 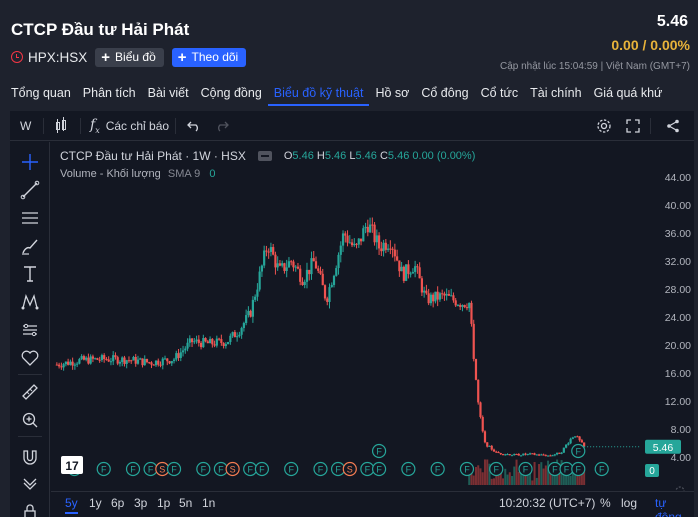 I want to click on magnet-icon, so click(x=30, y=457).